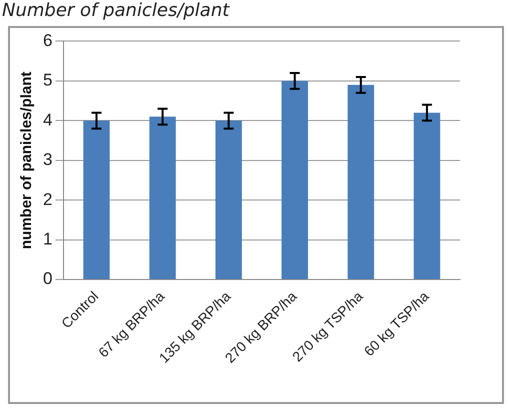 The width and height of the screenshot is (508, 408). I want to click on y-tick-label: 3, so click(47, 160).